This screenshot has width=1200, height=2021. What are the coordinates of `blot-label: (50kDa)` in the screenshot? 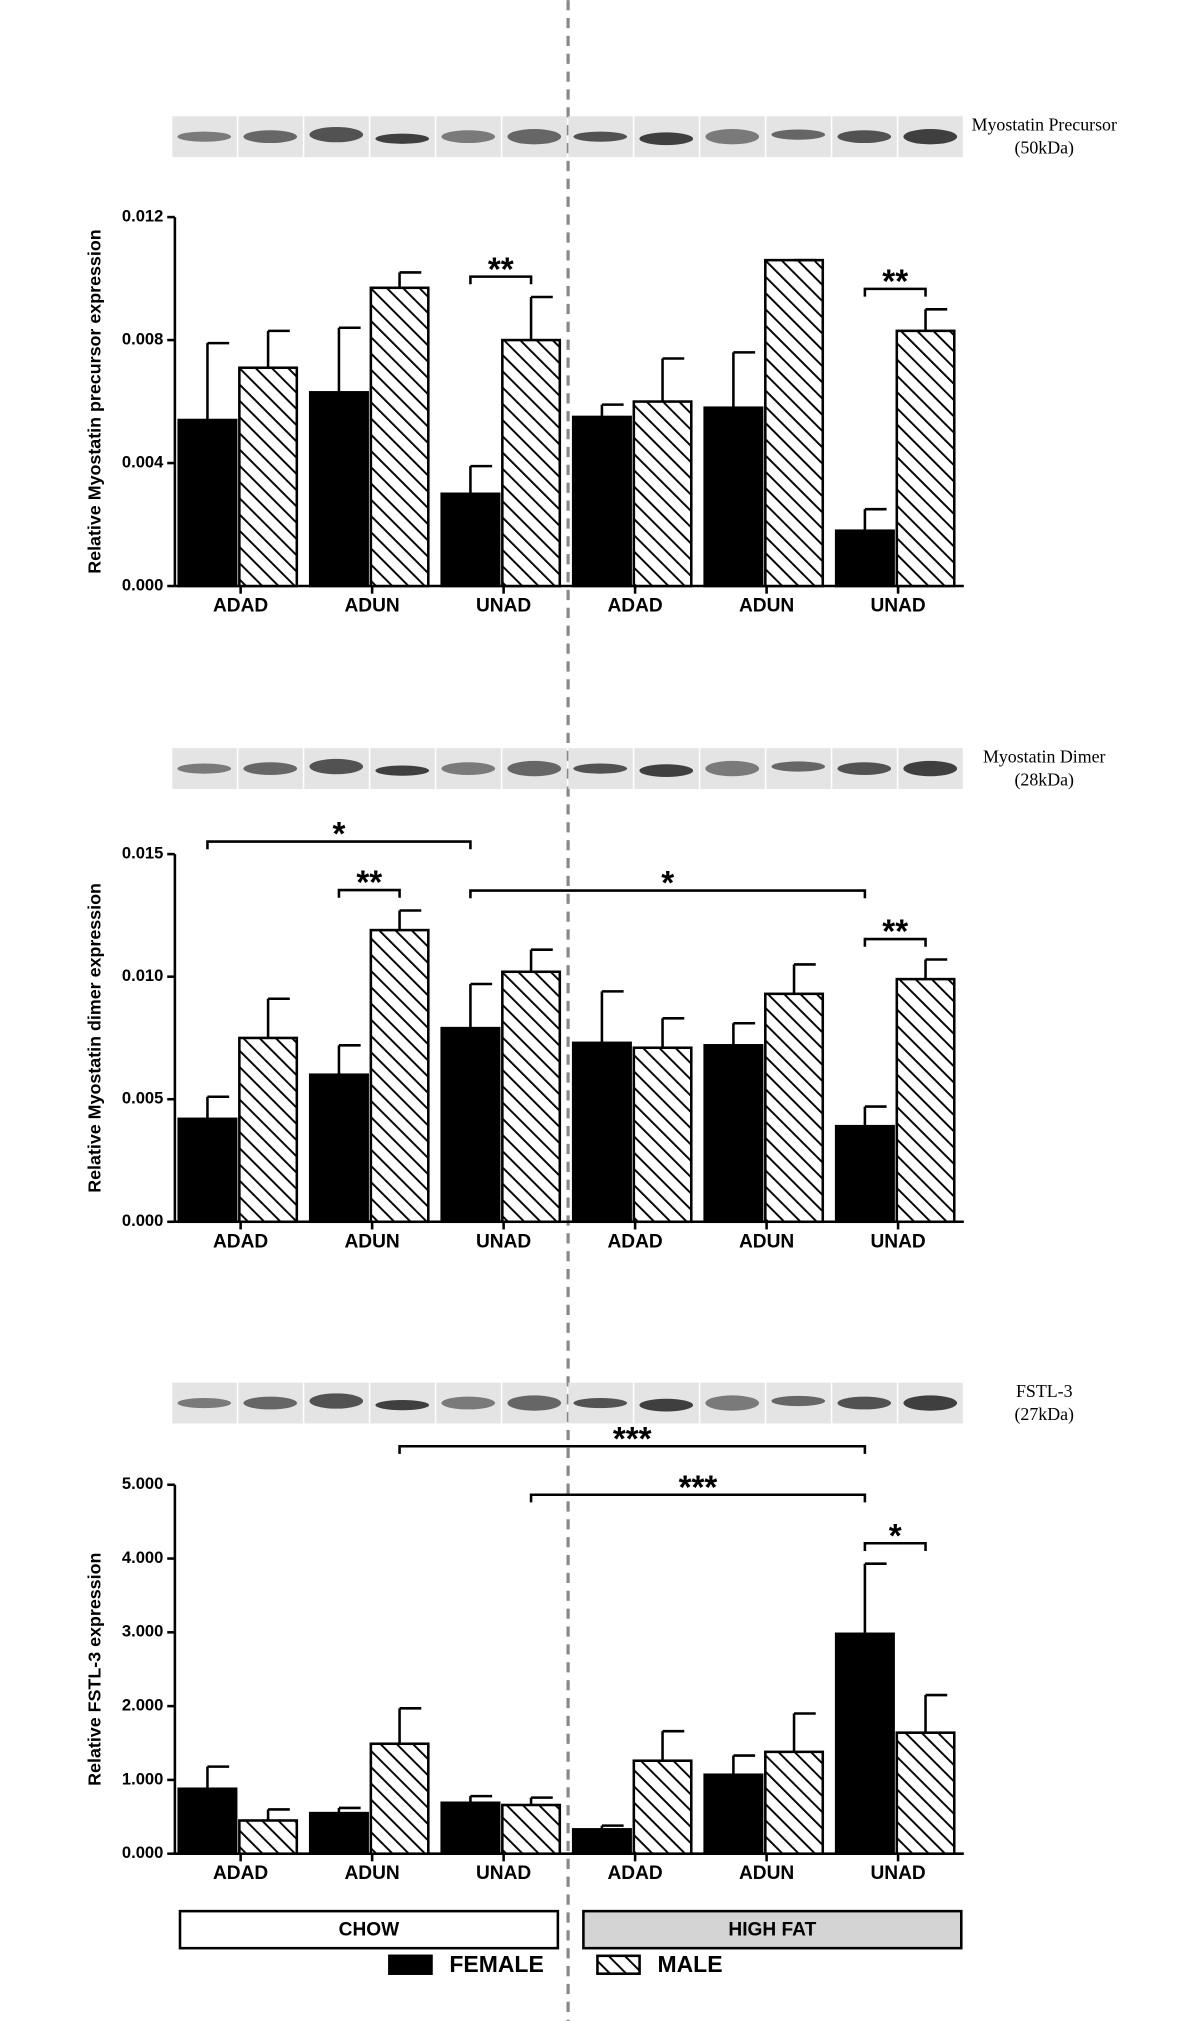 It's located at (1044, 148).